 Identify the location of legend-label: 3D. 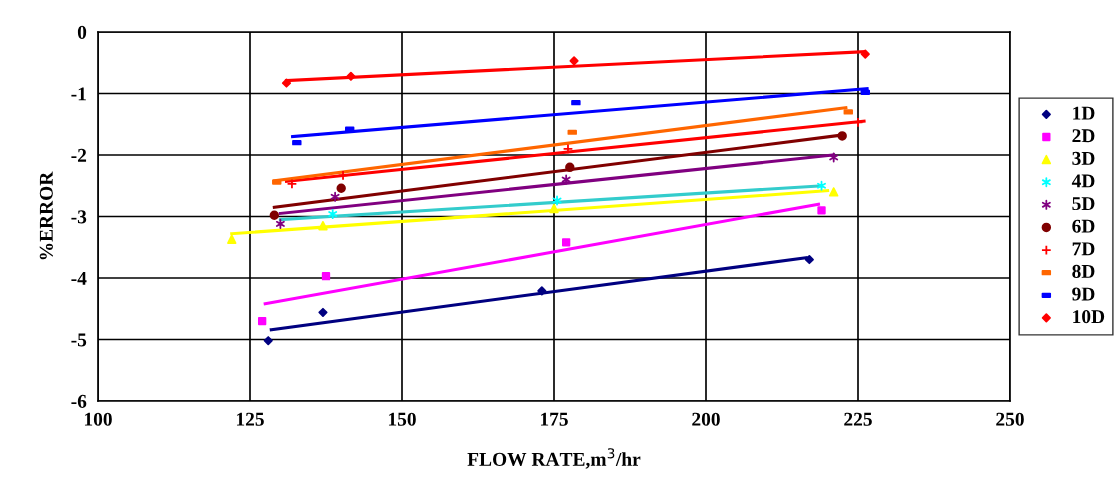
(1083, 158).